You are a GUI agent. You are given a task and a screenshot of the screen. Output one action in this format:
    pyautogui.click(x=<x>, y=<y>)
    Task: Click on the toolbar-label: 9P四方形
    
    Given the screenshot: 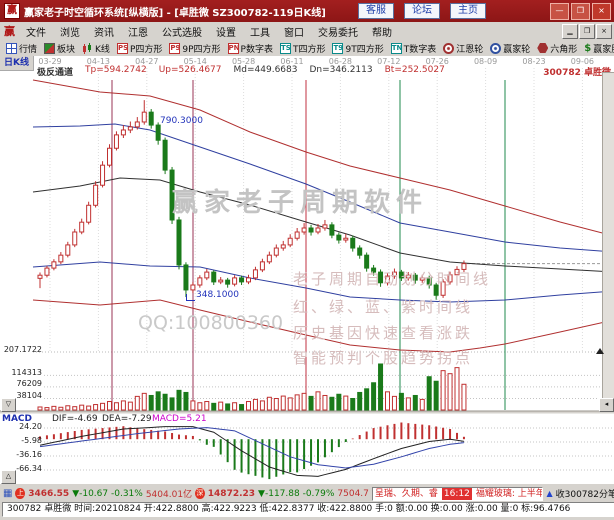 What is the action you would take?
    pyautogui.click(x=201, y=49)
    